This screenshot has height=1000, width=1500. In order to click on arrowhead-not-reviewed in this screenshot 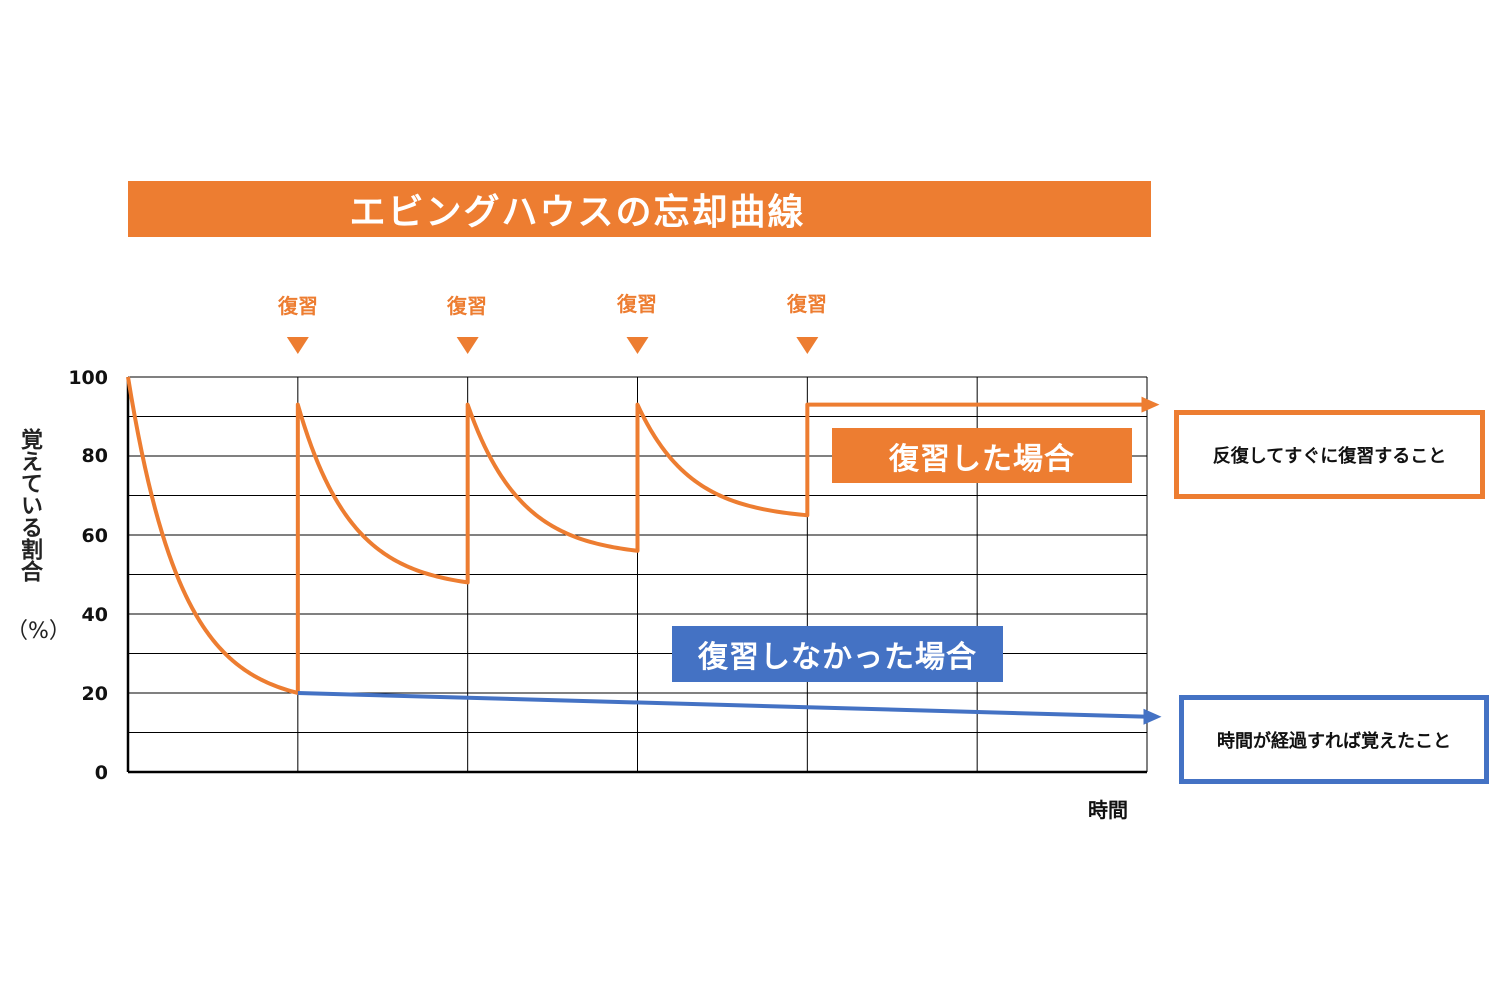, I will do `click(1152, 716)`.